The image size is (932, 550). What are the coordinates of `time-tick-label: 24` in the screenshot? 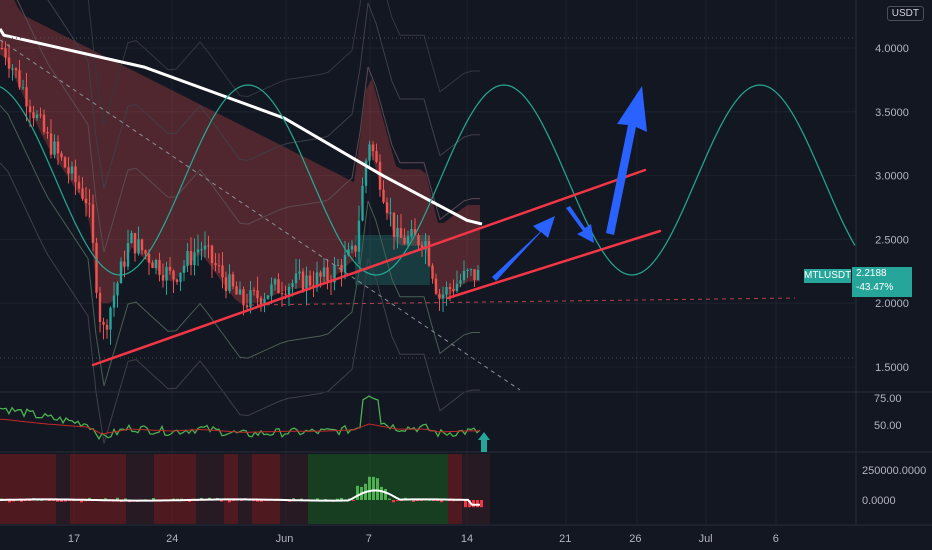 It's located at (172, 539).